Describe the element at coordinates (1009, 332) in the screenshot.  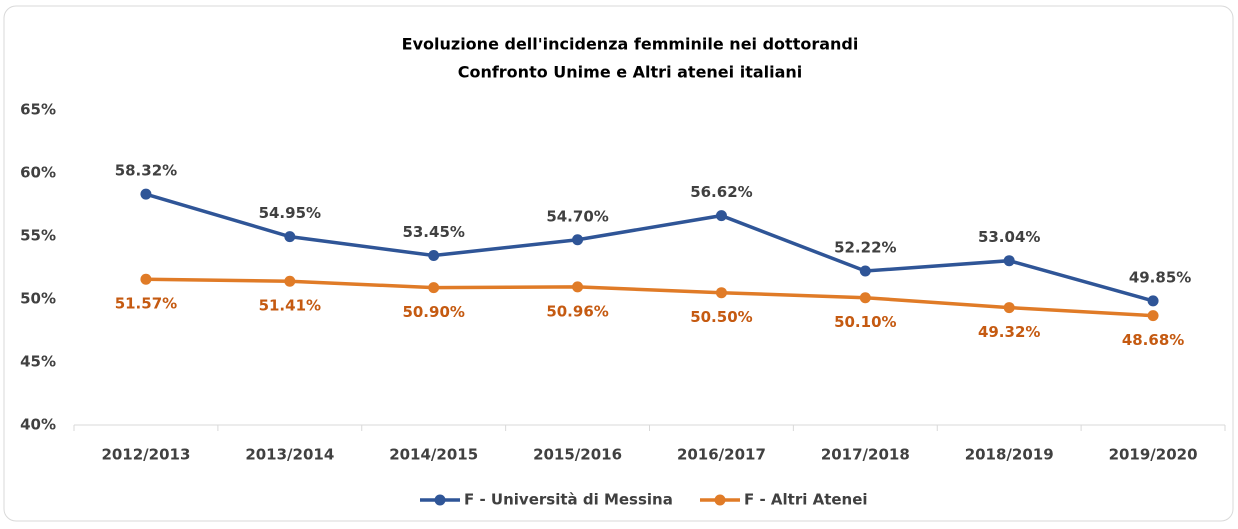
I see `data-label: 49.32%` at that location.